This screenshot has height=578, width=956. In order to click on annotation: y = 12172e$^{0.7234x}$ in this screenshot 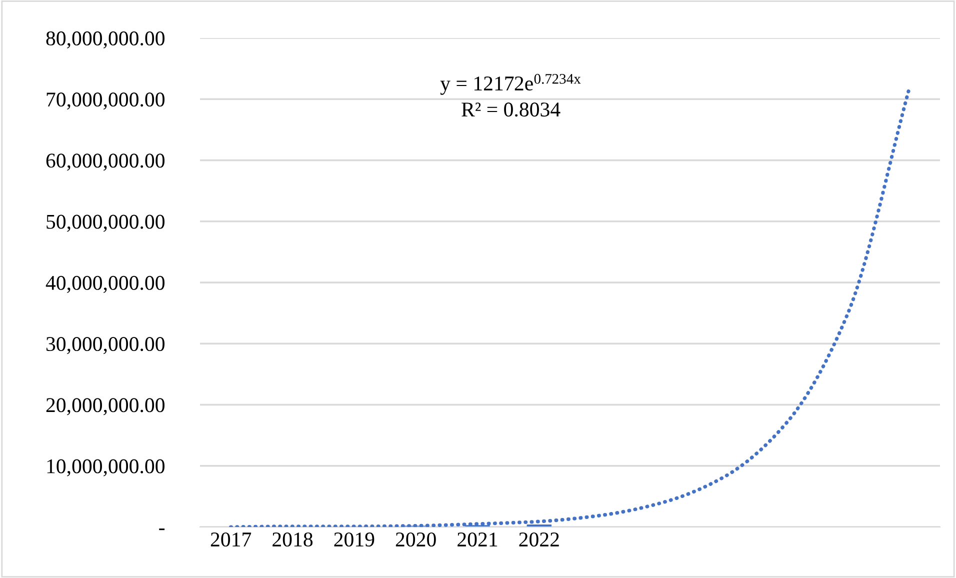, I will do `click(510, 84)`.